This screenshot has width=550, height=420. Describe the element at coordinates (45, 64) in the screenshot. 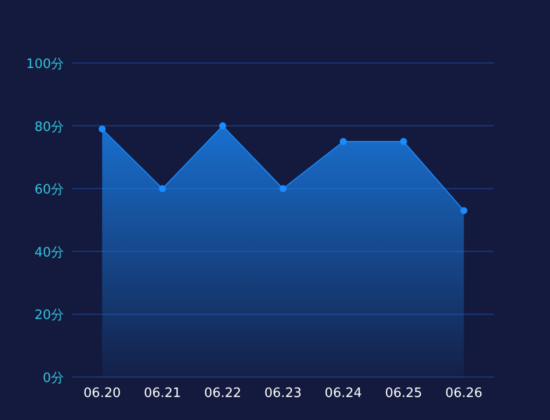

I see `y-tick-label: 100分` at that location.